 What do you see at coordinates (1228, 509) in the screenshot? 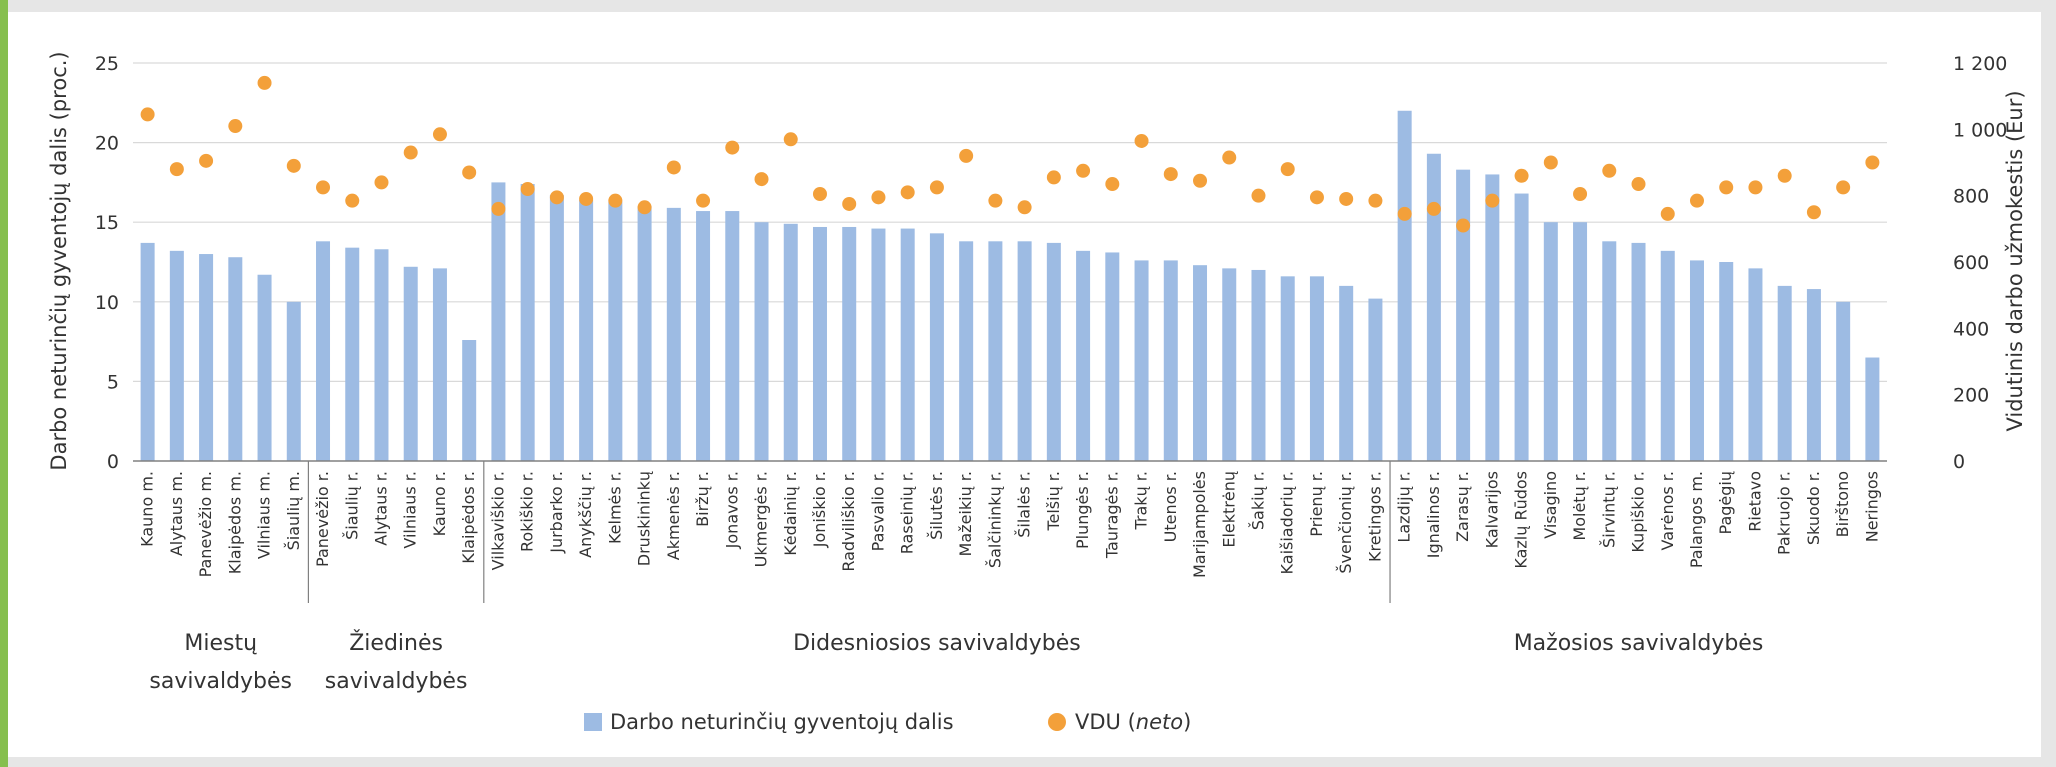
I see `category-label: Elektrėnų` at bounding box center [1228, 509].